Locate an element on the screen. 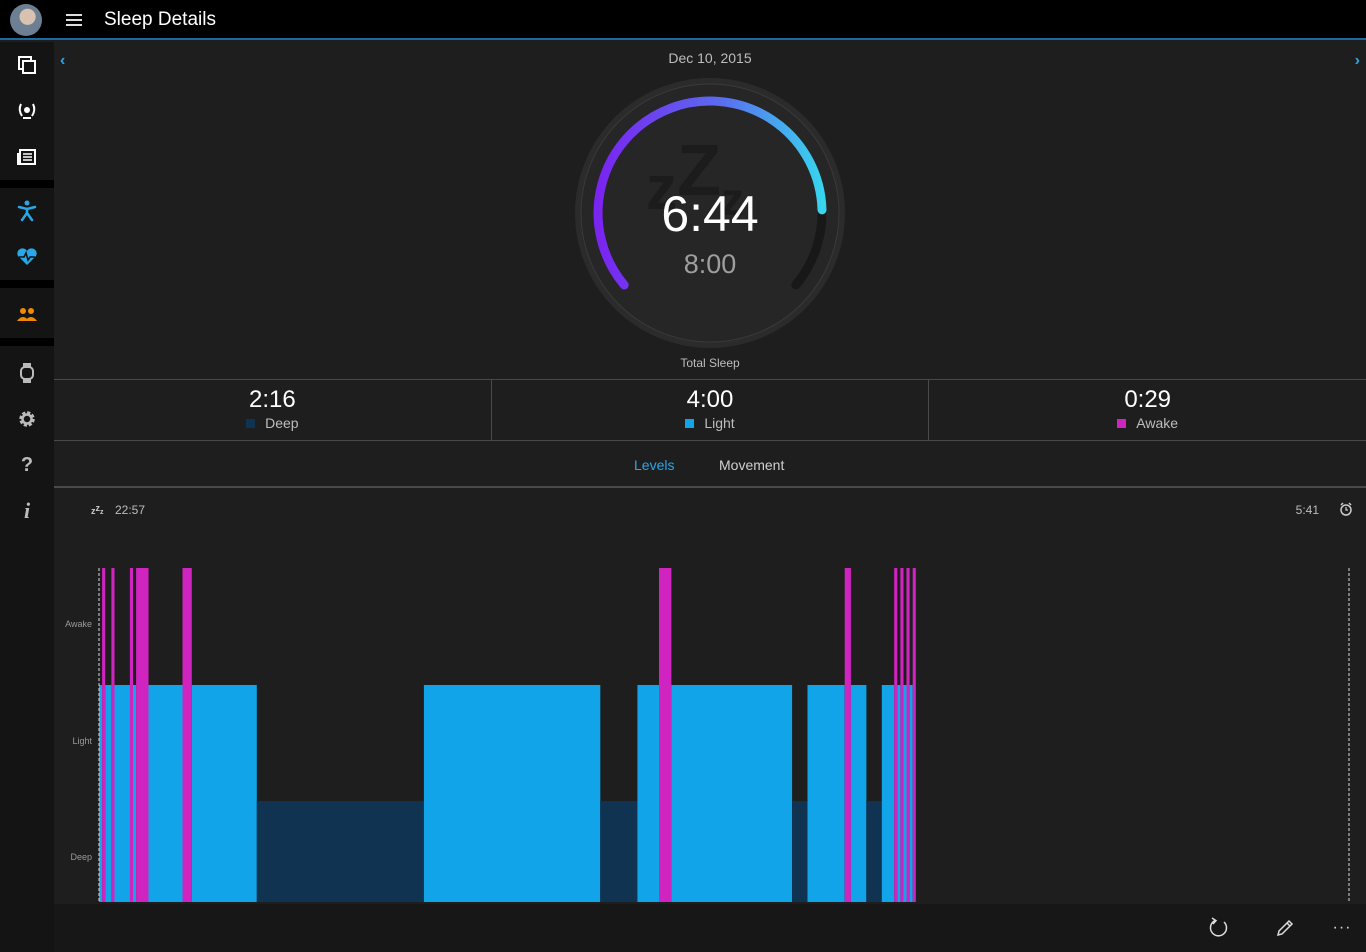  sidebar-item-help: ? is located at coordinates (27, 465).